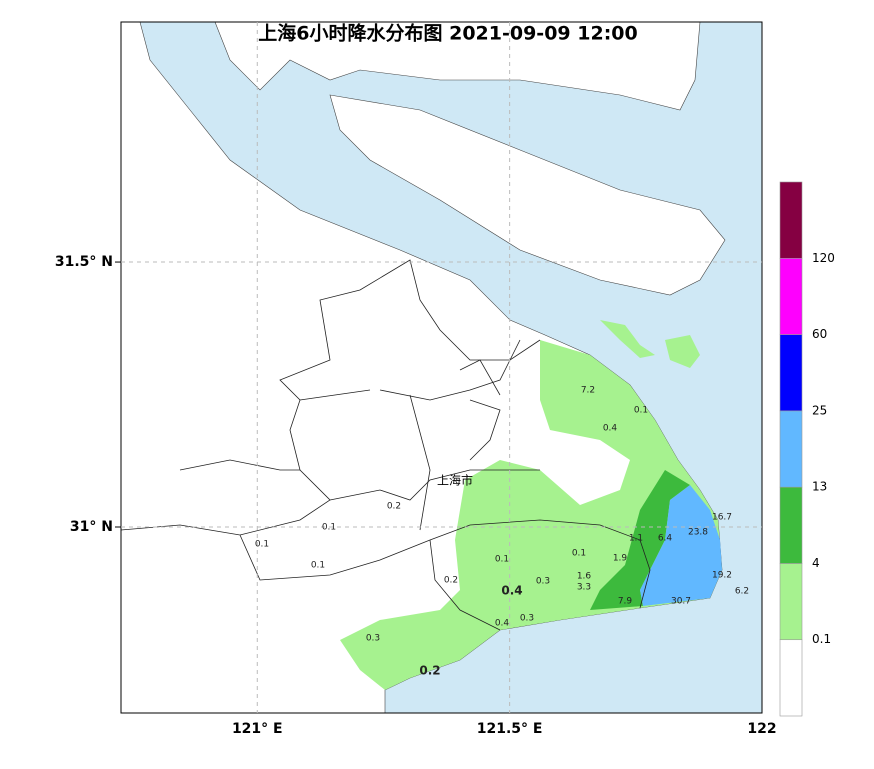  What do you see at coordinates (665, 539) in the screenshot?
I see `station-value: 6.4` at bounding box center [665, 539].